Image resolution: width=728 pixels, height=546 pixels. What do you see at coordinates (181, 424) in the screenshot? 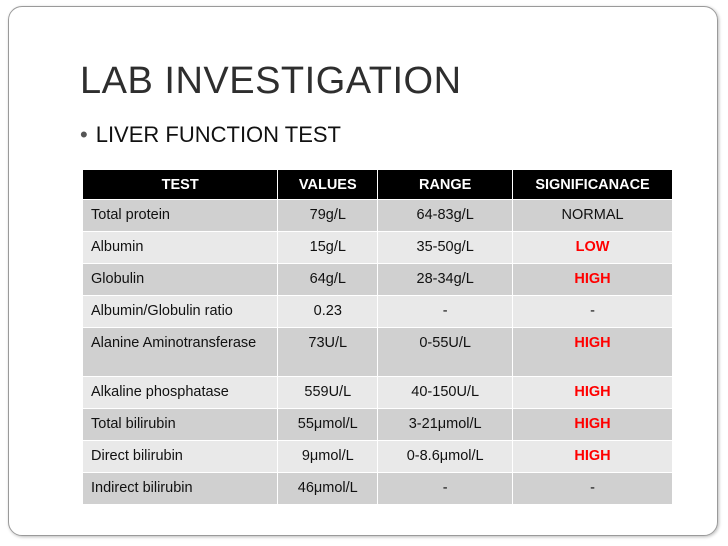
I see `cell: Total bilirubin` at bounding box center [181, 424].